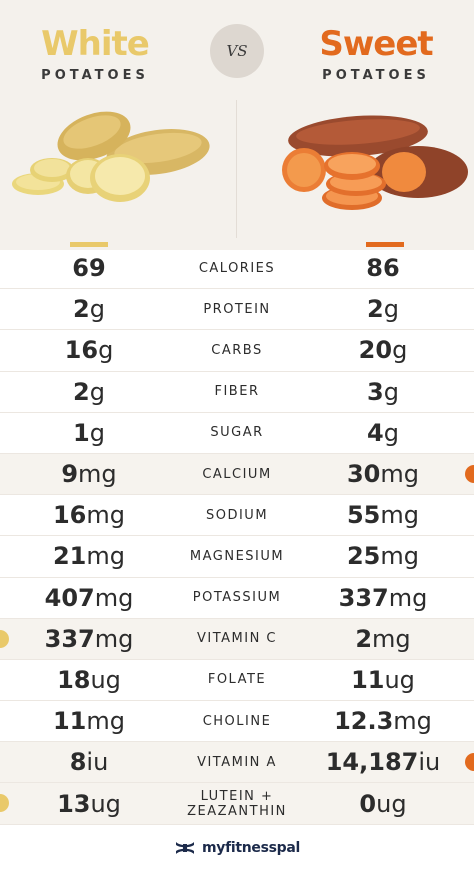  What do you see at coordinates (391, 803) in the screenshot?
I see `sweet-unit: ug` at bounding box center [391, 803].